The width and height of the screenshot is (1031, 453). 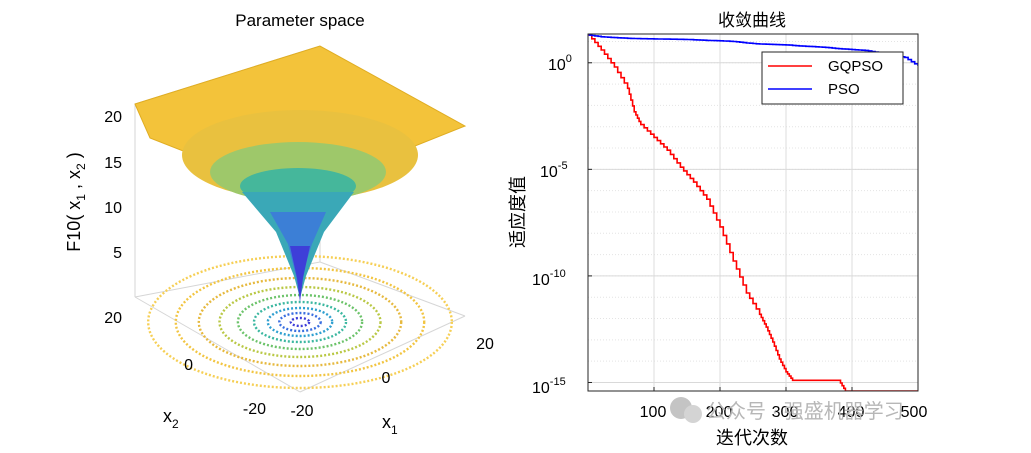 I want to click on z-tick-label: 5, so click(x=117, y=253).